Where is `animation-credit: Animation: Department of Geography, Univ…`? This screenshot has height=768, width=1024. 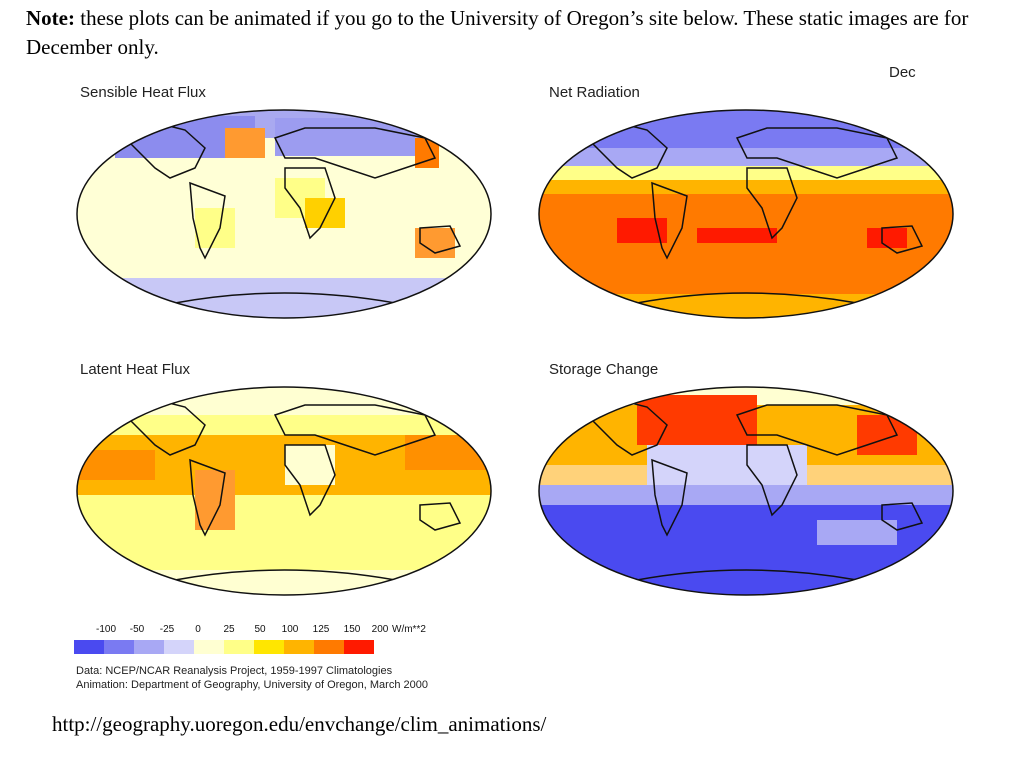 animation-credit: Animation: Department of Geography, Univ… is located at coordinates (252, 685).